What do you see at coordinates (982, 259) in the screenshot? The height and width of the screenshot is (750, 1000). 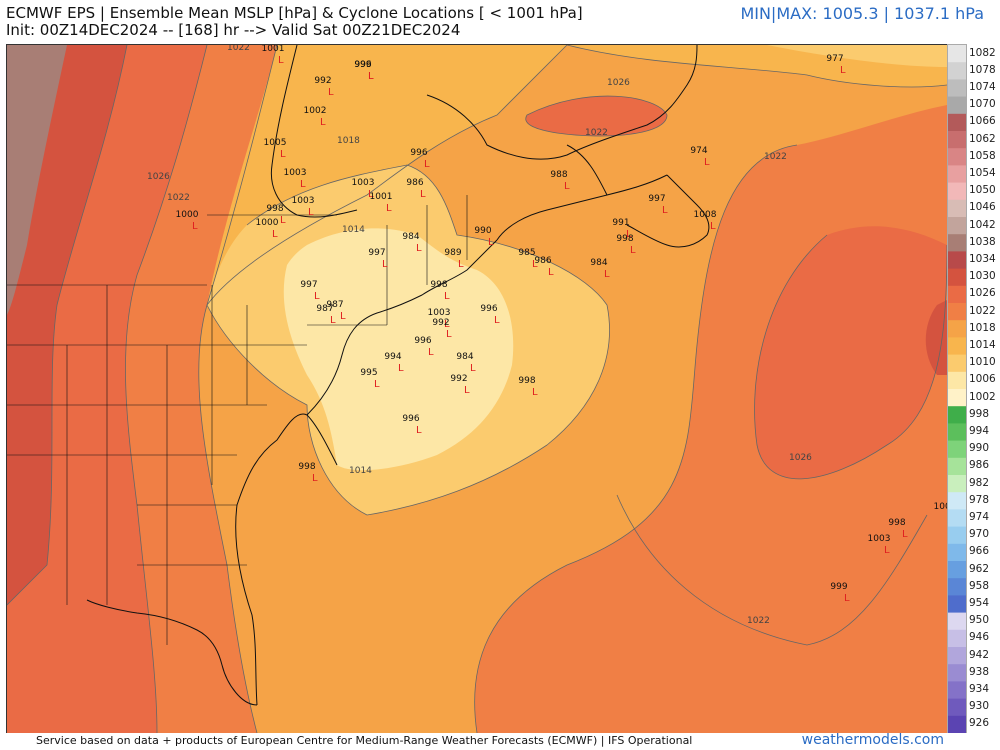 I see `colorbar-tick-label: 1034` at bounding box center [982, 259].